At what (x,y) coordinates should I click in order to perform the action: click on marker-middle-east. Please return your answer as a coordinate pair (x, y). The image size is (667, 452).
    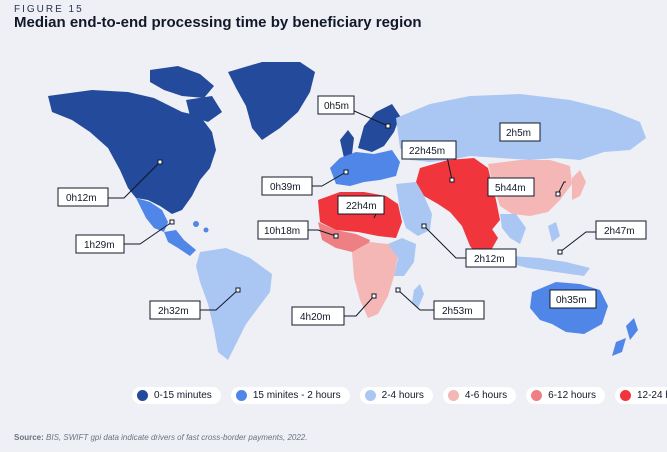
    Looking at the image, I should click on (424, 226).